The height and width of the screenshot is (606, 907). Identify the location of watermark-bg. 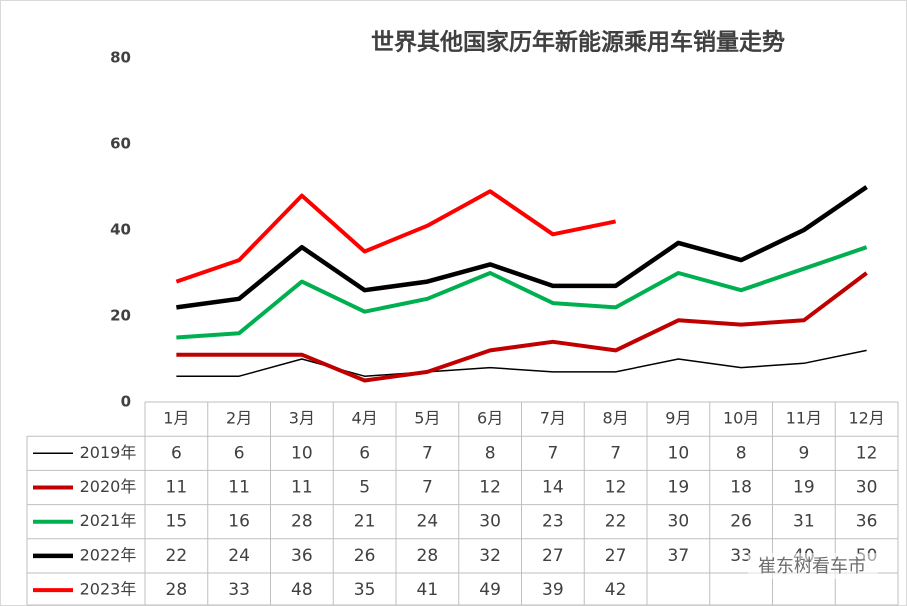
(813, 566).